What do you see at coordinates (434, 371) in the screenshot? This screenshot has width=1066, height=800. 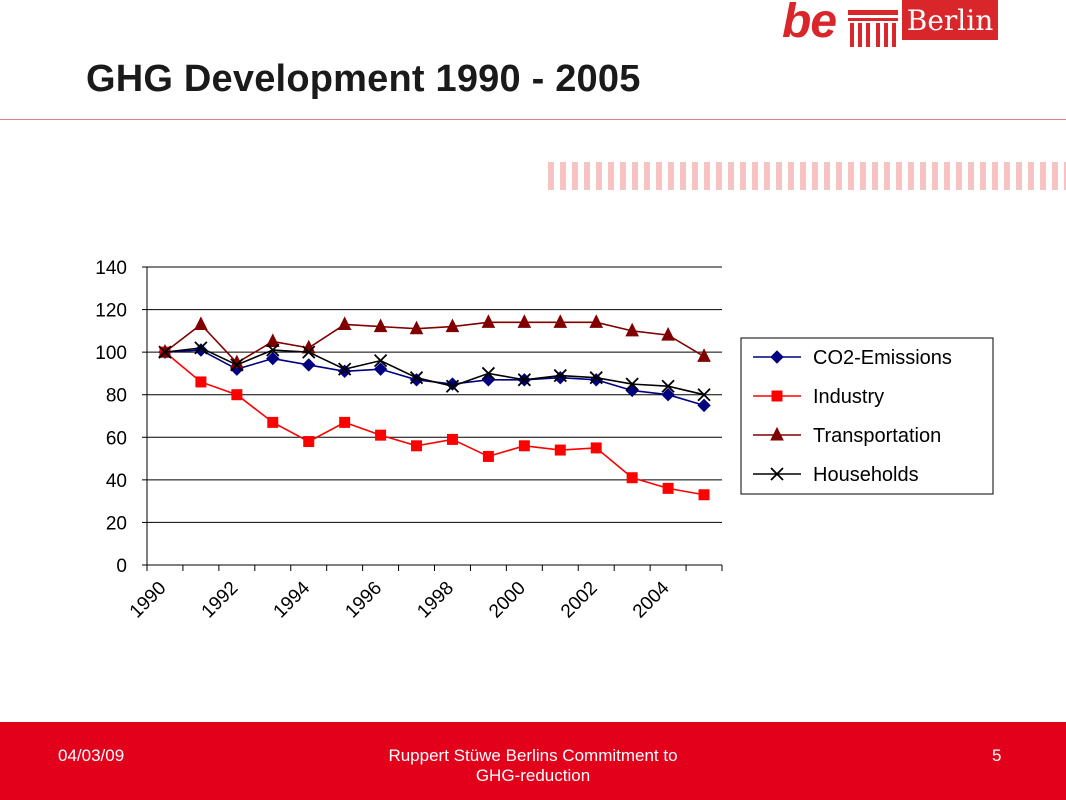 I see `series-line-households` at bounding box center [434, 371].